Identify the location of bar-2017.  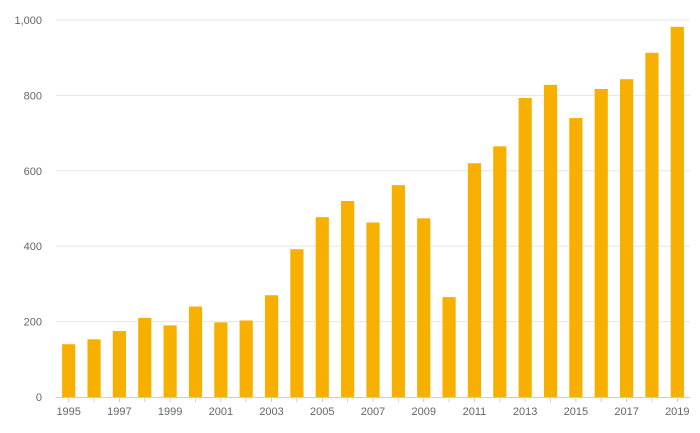
(627, 238).